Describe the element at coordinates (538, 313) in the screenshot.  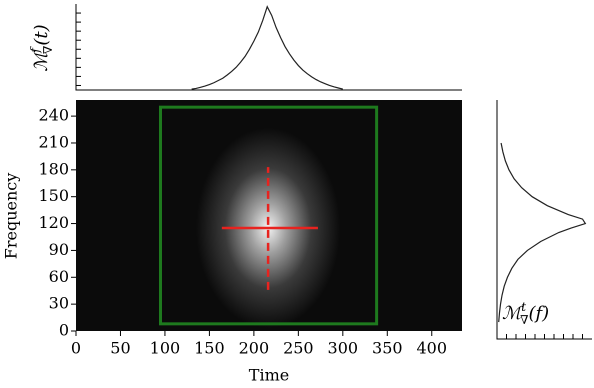
I see `label-arg: (f)` at that location.